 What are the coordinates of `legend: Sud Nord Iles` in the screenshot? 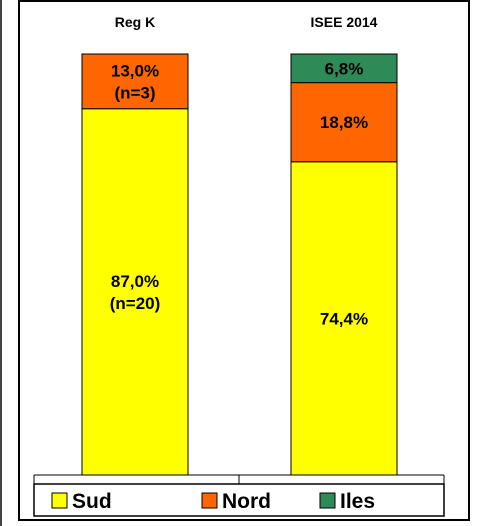 It's located at (239, 500).